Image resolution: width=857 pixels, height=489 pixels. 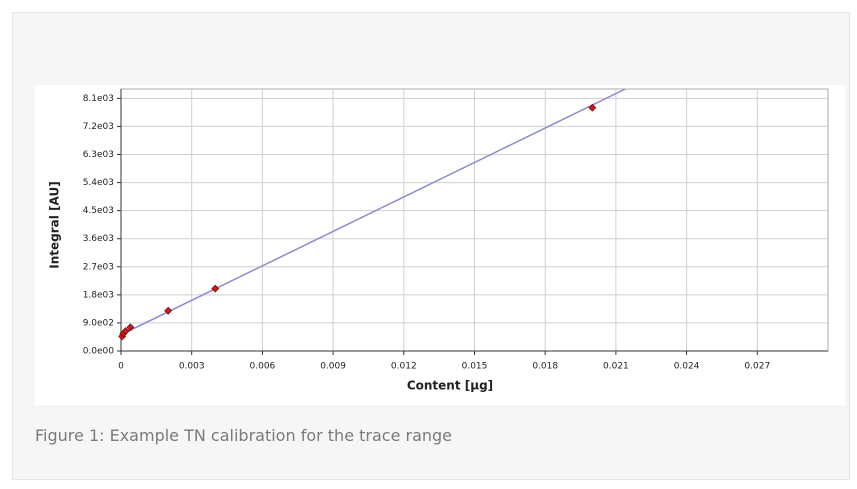 I want to click on x-tick-label: 0.009, so click(x=333, y=367).